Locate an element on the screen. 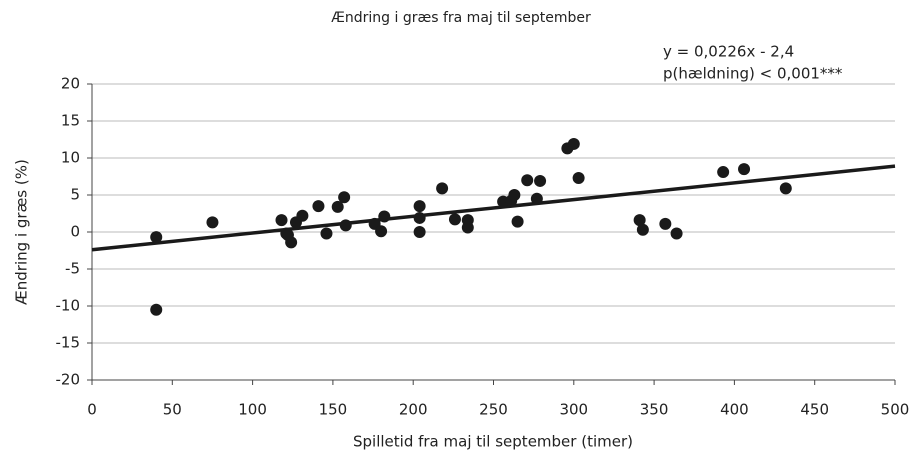 The image size is (923, 461). x-tick-label: 100 is located at coordinates (252, 410).